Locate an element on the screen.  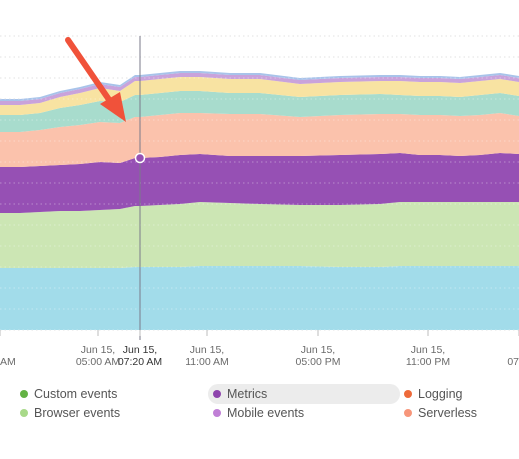
legend-item-mobile-events: Mobile events is located at coordinates (258, 413).